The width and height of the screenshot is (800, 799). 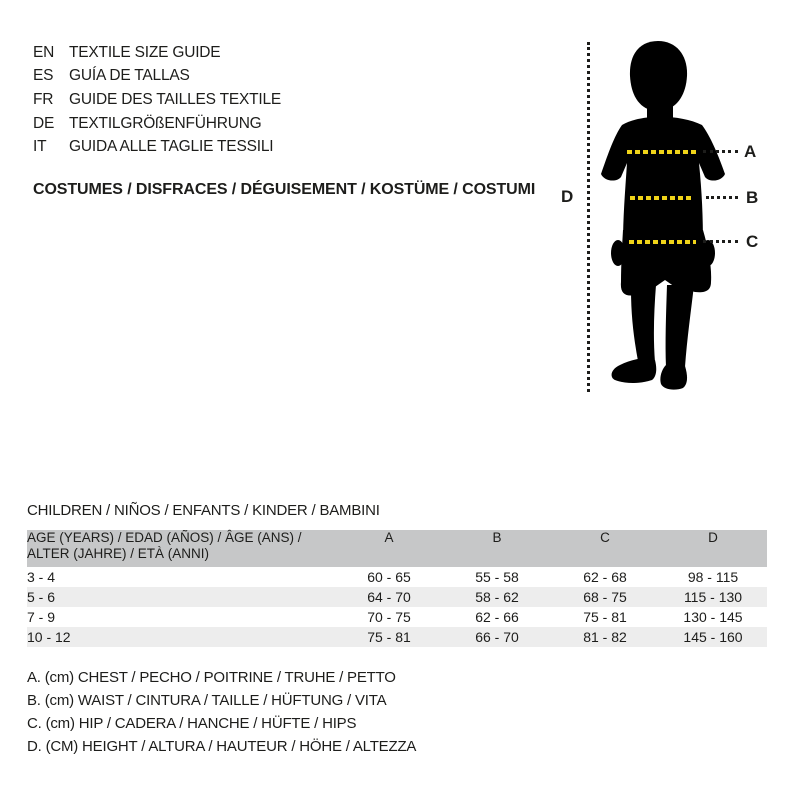 I want to click on language-title: TEXTILGRÖßENFÜHRUNG, so click(x=165, y=123).